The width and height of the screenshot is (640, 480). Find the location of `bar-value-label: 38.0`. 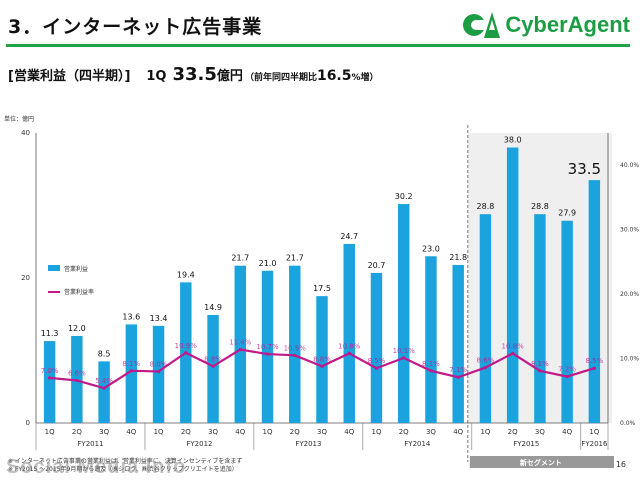

bar-value-label: 38.0 is located at coordinates (513, 140).